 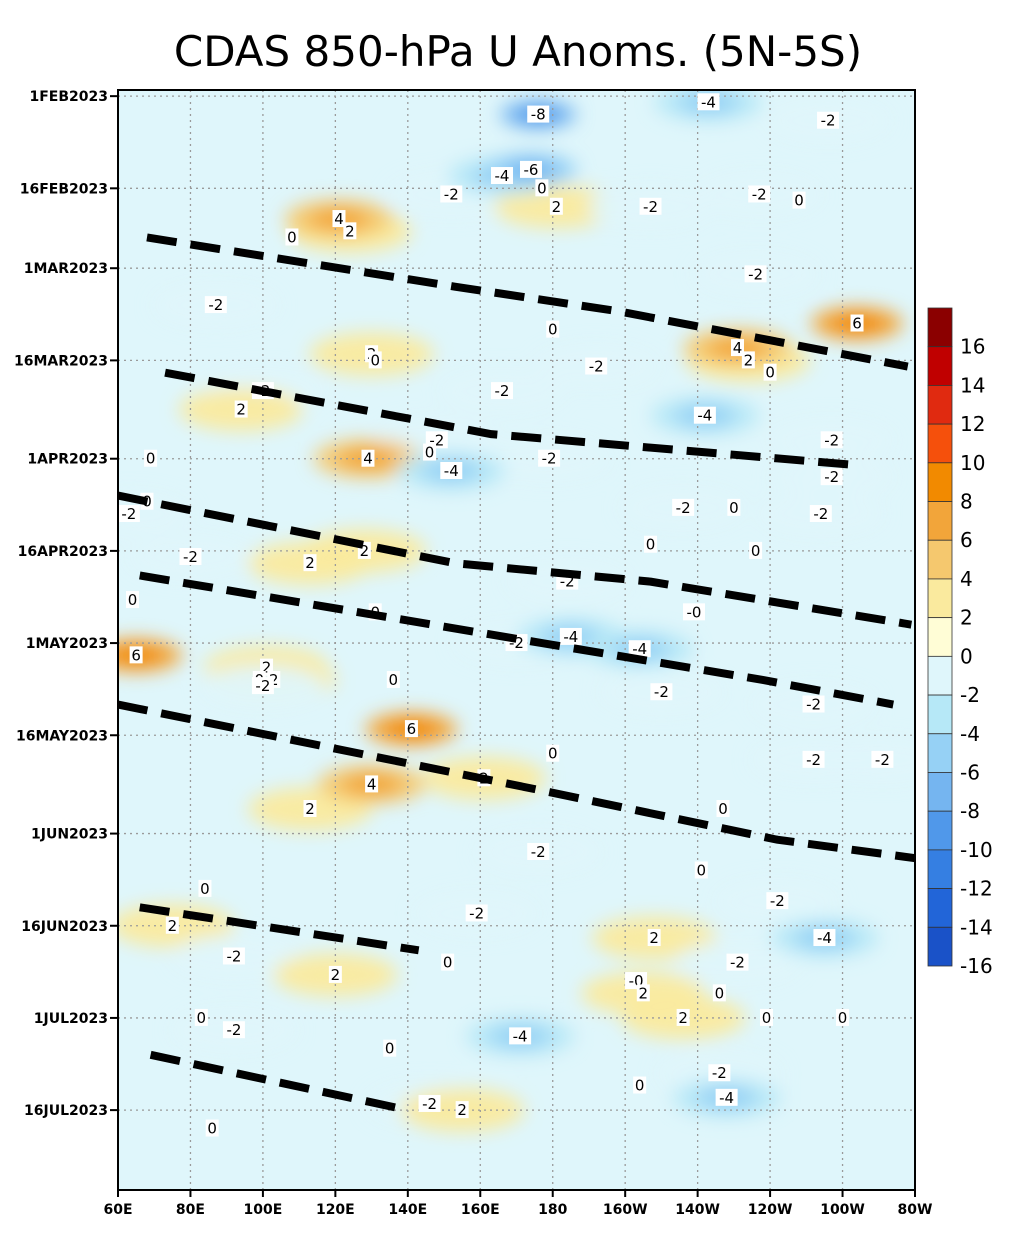 I want to click on colorbar-label: 8, so click(x=966, y=502).